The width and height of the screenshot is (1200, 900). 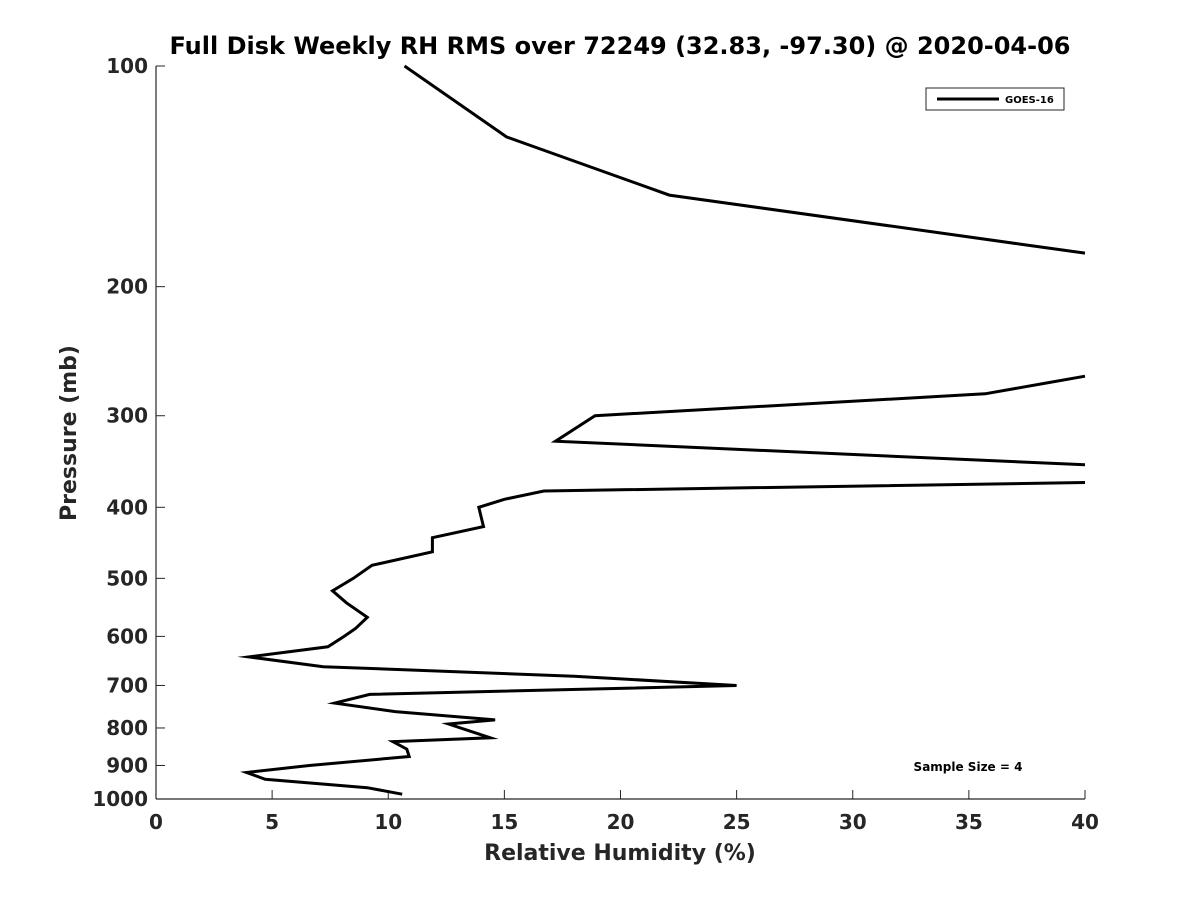 What do you see at coordinates (272, 822) in the screenshot?
I see `x-tick-label: 5` at bounding box center [272, 822].